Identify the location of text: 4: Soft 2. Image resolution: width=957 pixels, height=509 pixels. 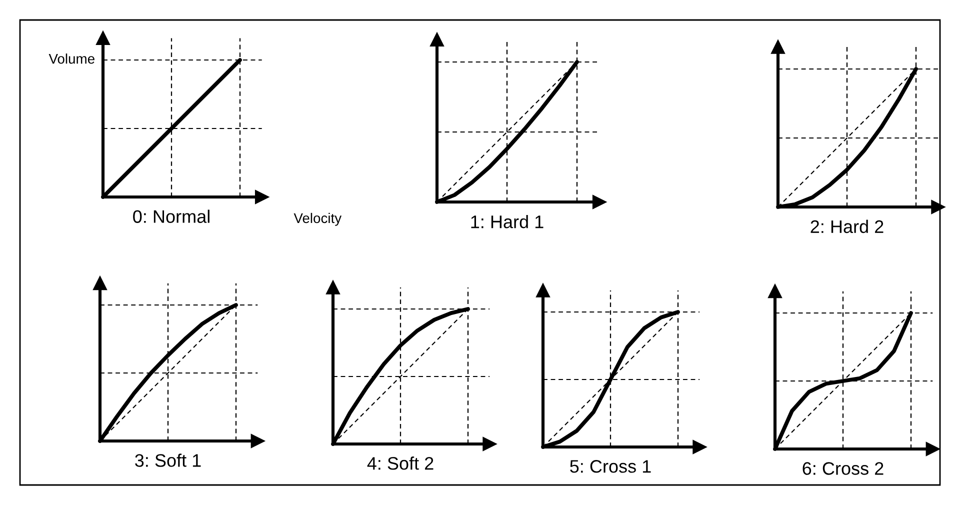
(400, 463).